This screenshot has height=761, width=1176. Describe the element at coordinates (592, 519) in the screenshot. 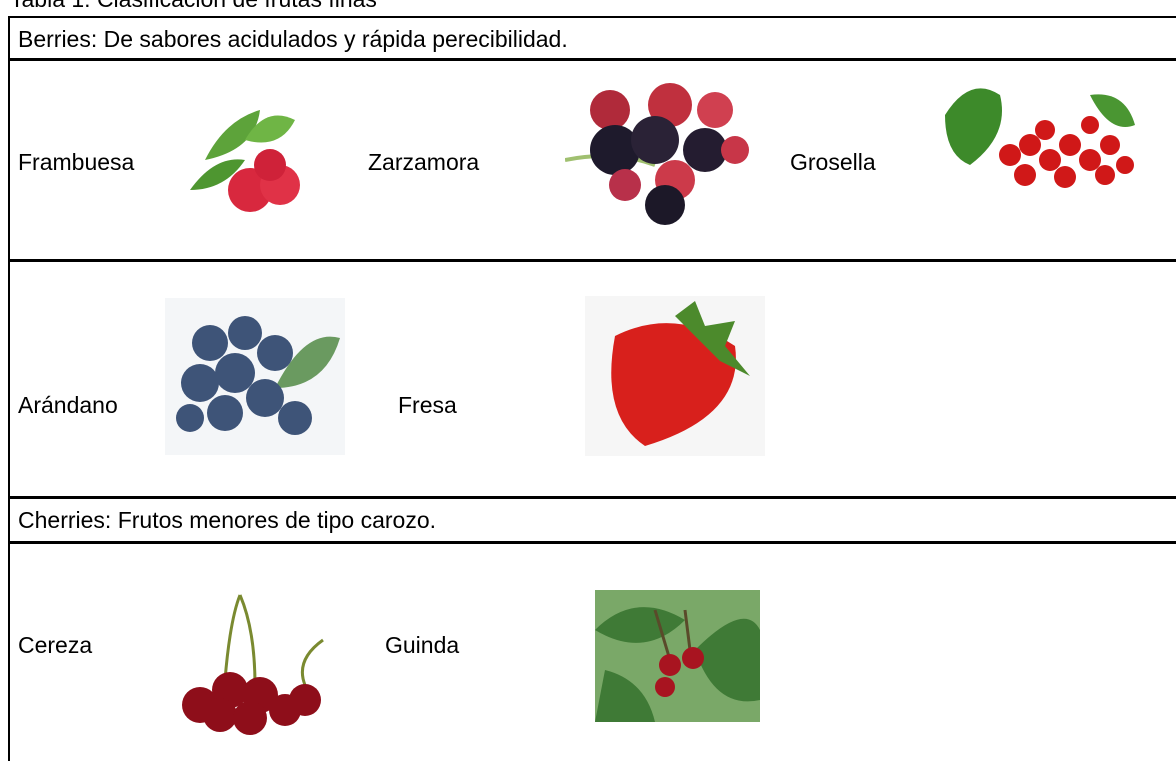

I see `section-heading-row: Cherries: Frutos menores de tipo carozo.` at that location.